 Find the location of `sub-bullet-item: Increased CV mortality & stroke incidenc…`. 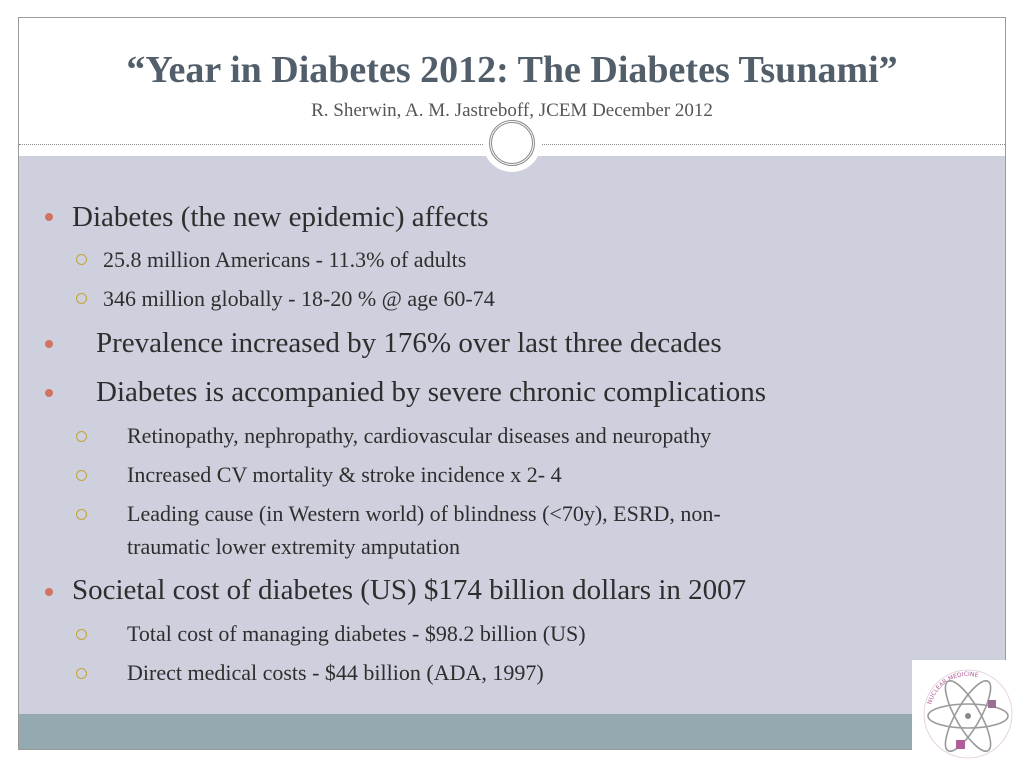

sub-bullet-item: Increased CV mortality & stroke incidenc… is located at coordinates (344, 474).